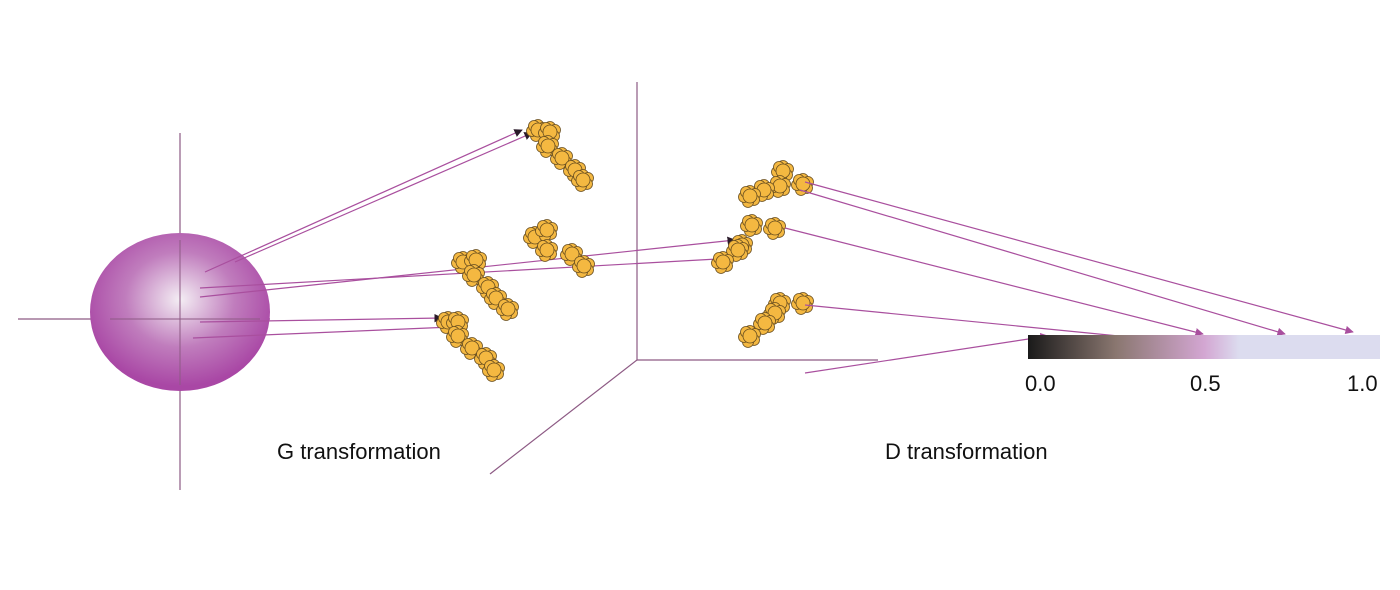 The width and height of the screenshot is (1400, 590). Describe the element at coordinates (1204, 347) in the screenshot. I see `probability-colorbar` at that location.